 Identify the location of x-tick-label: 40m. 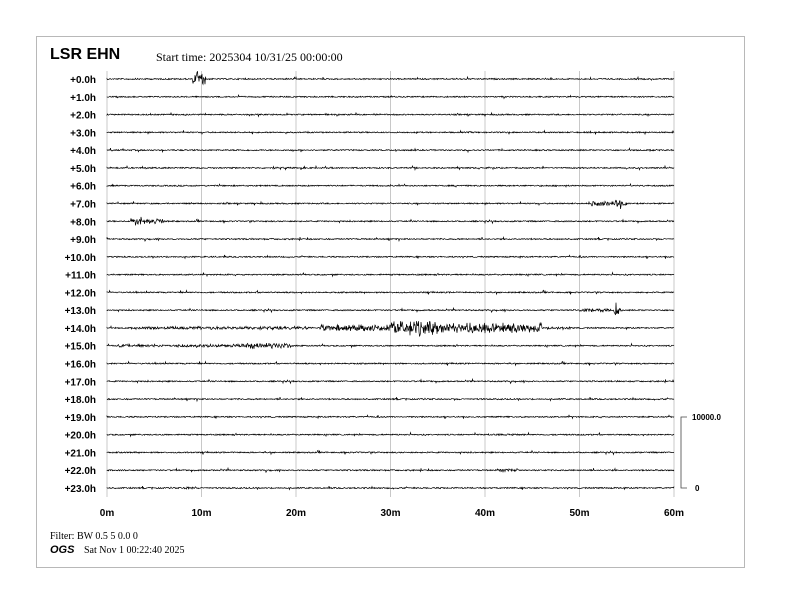
(485, 513).